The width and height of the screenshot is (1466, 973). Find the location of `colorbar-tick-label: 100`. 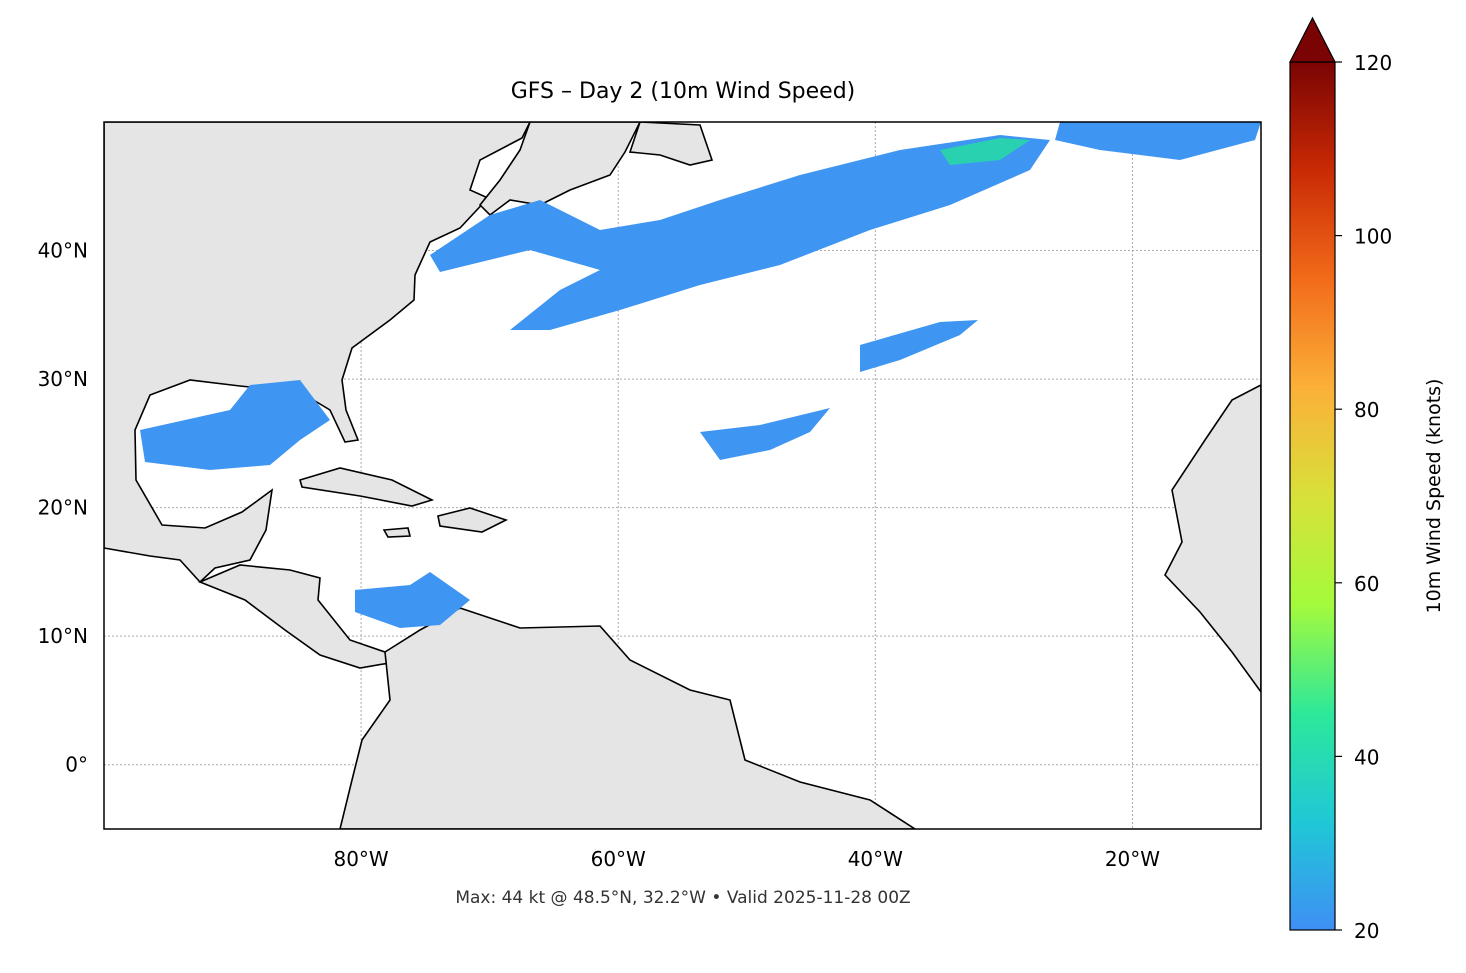

colorbar-tick-label: 100 is located at coordinates (1373, 237).